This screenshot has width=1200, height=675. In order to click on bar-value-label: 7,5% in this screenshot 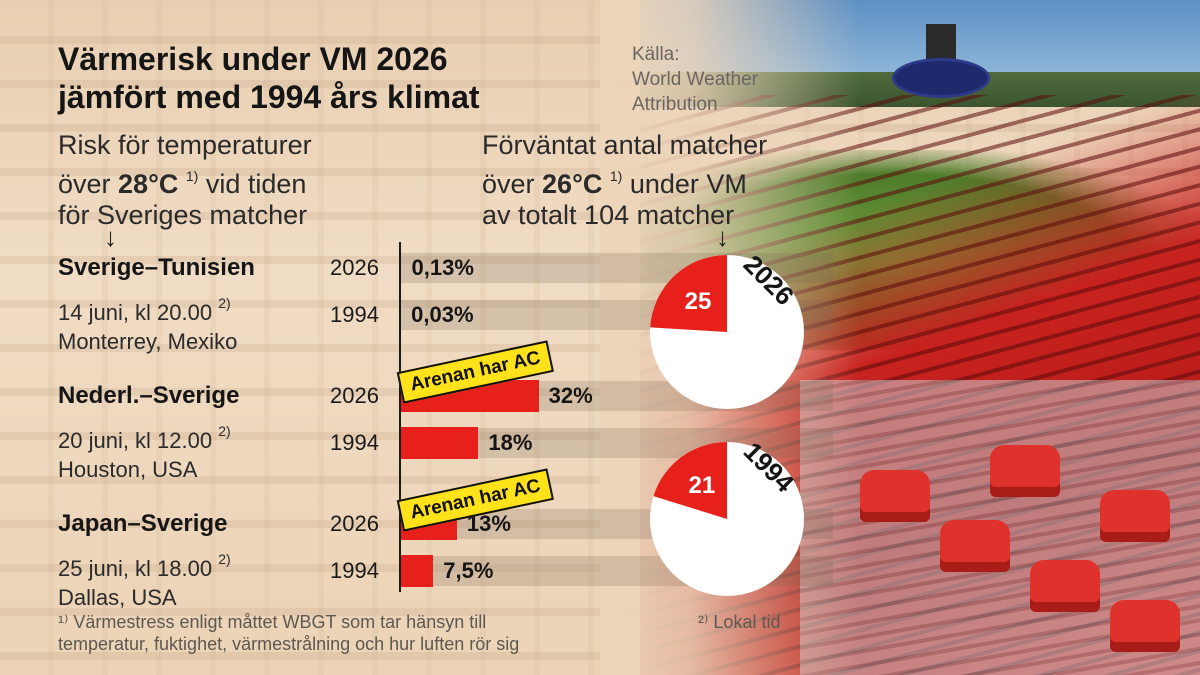, I will do `click(468, 570)`.